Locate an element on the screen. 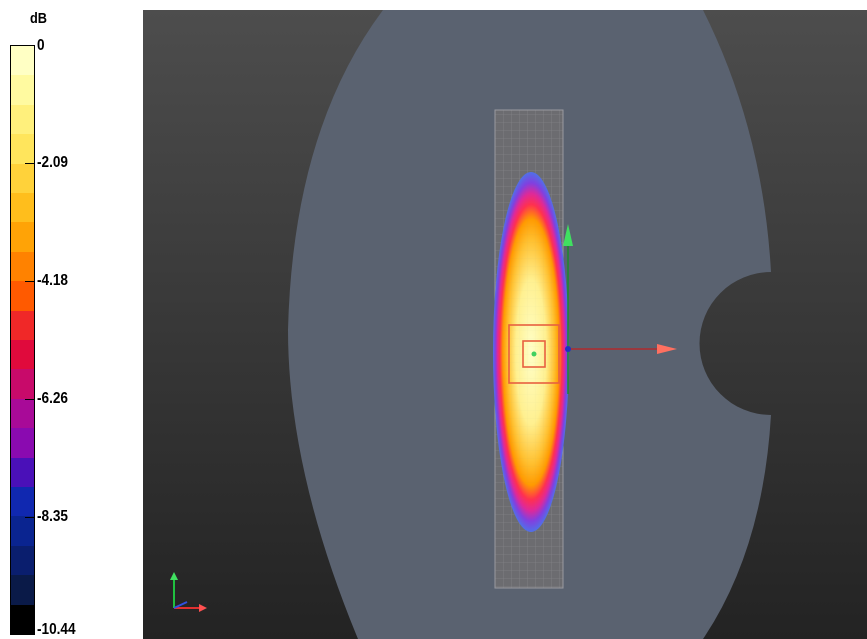  local-axes-gizmo is located at coordinates (620, 309).